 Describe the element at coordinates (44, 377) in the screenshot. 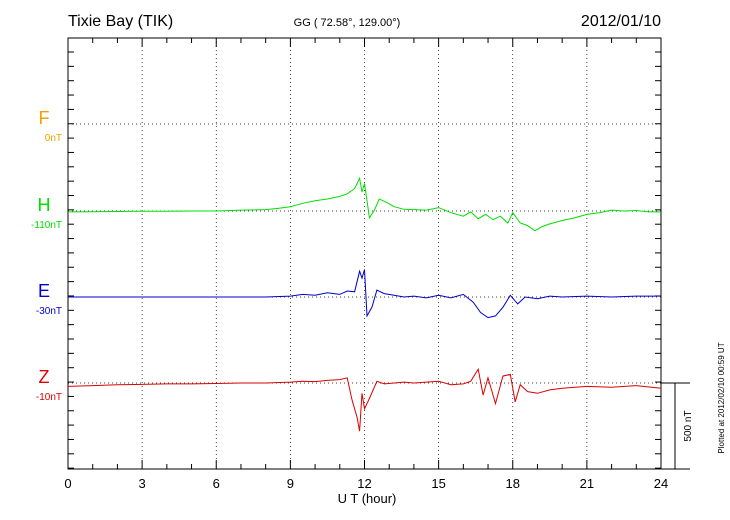

I see `series-name-Z: Z` at that location.